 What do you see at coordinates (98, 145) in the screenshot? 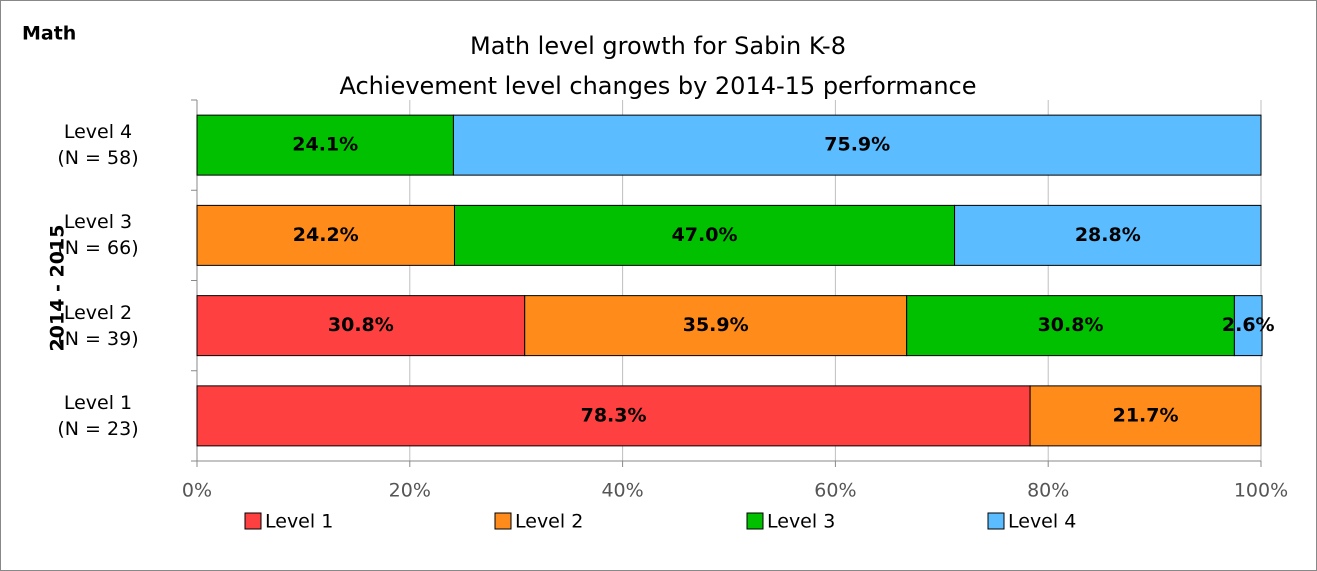
I see `y-tick-label: Level 4 (N = 58)` at bounding box center [98, 145].